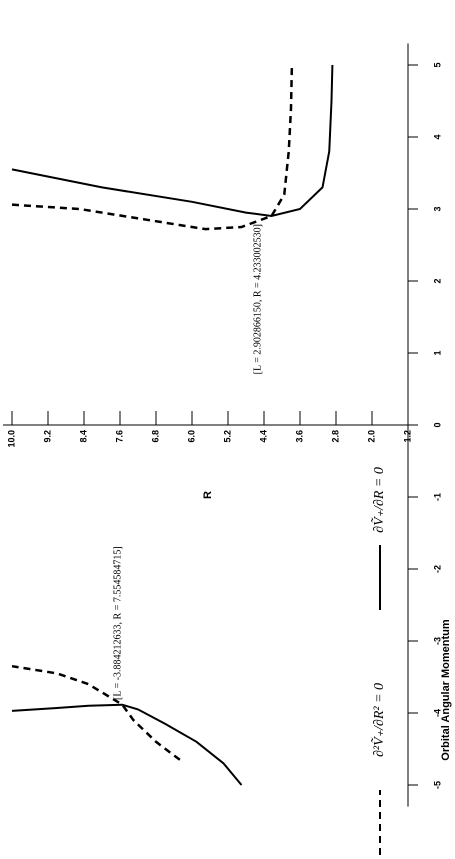 This screenshot has width=455, height=859. What do you see at coordinates (437, 641) in the screenshot?
I see `x-tick-label: -3` at bounding box center [437, 641].